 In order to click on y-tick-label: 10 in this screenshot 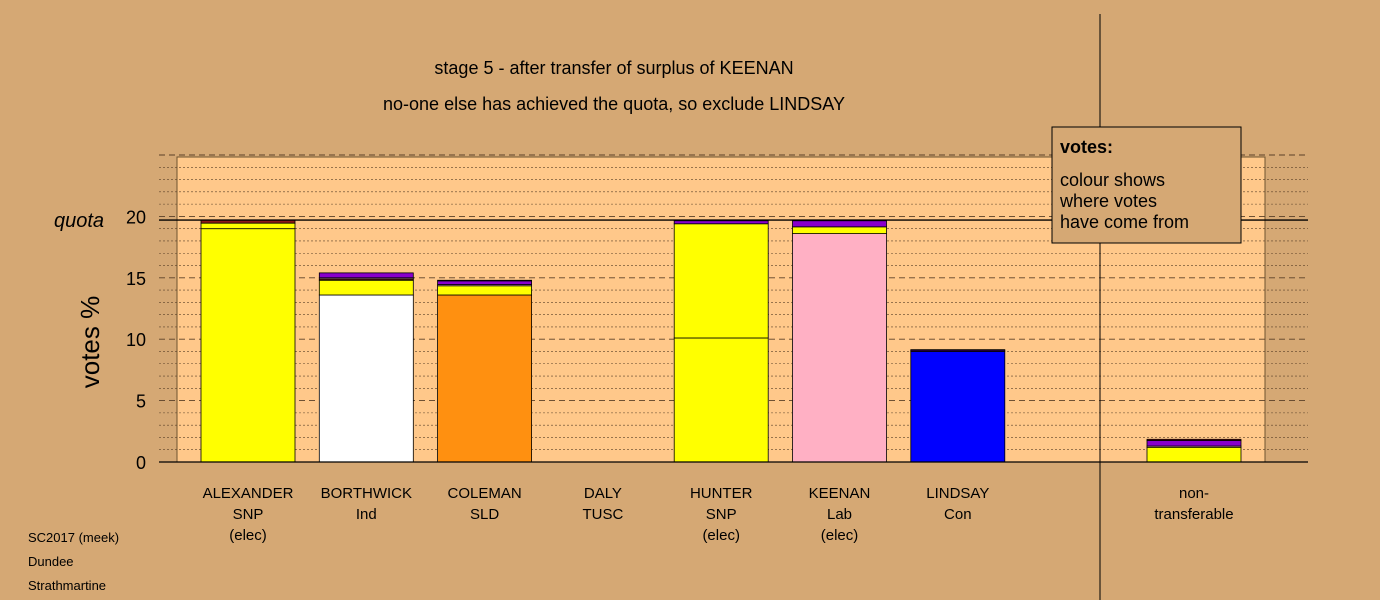, I will do `click(136, 340)`.